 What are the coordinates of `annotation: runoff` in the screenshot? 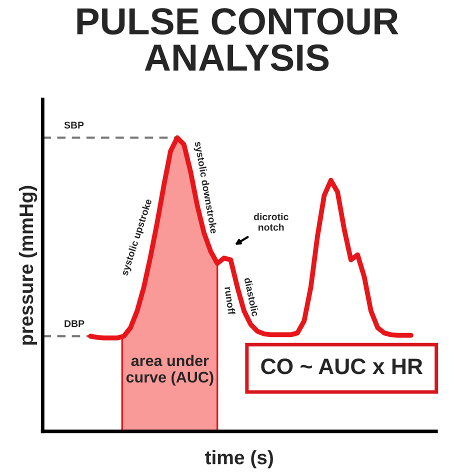 It's located at (230, 300).